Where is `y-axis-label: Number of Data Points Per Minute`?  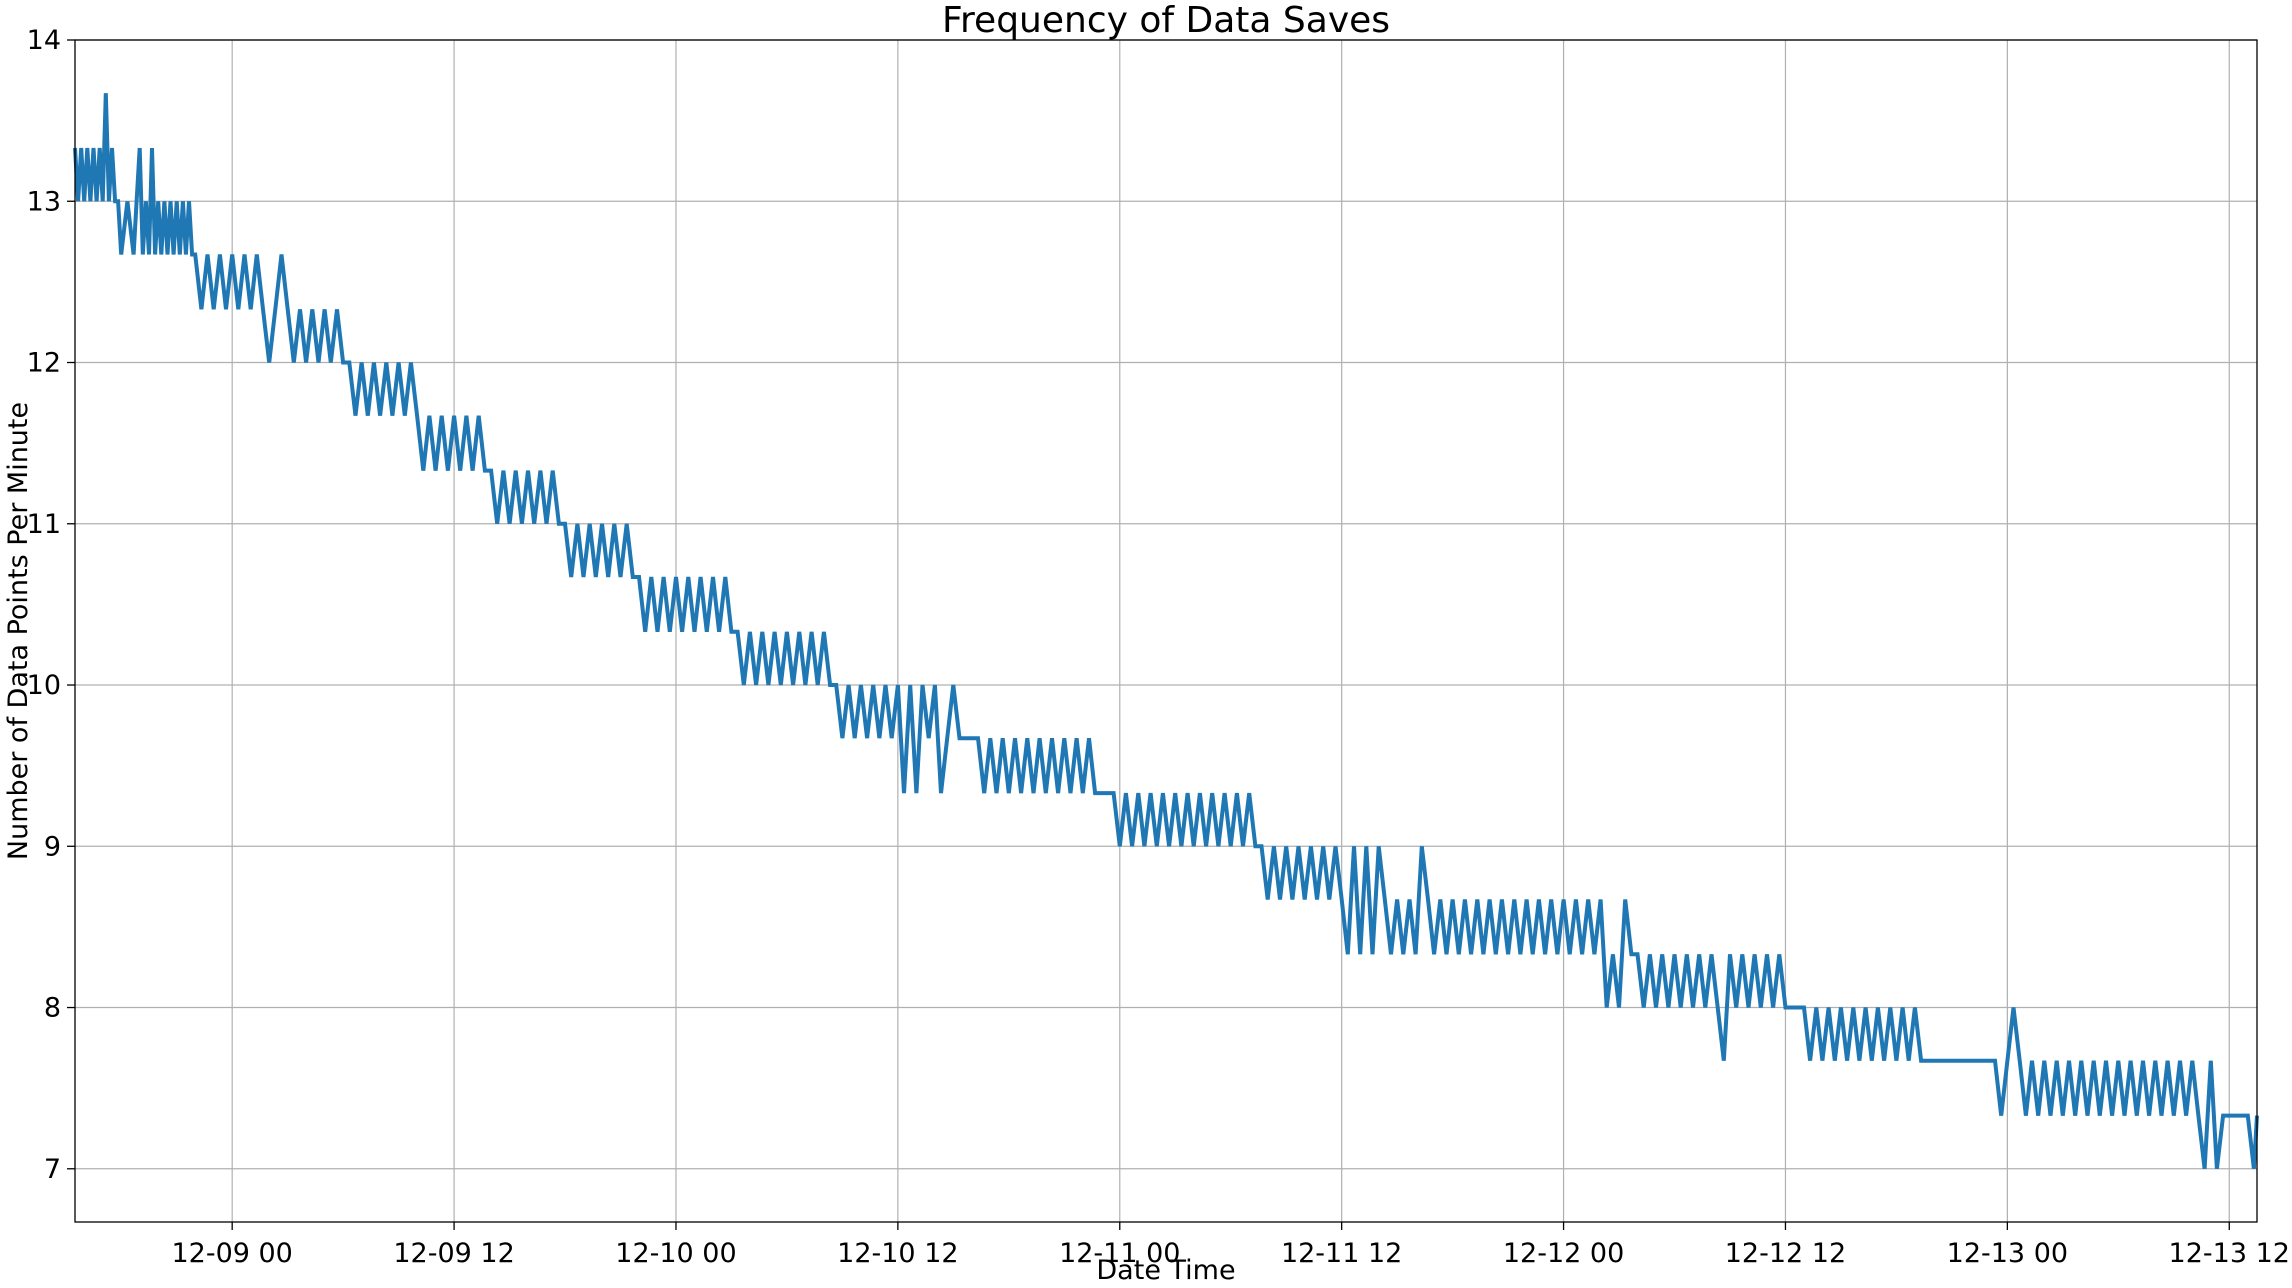
y-axis-label: Number of Data Points Per Minute is located at coordinates (18, 631).